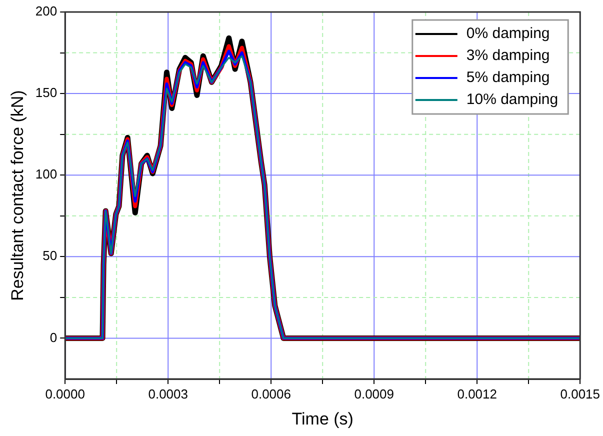 This screenshot has height=436, width=603. What do you see at coordinates (65, 394) in the screenshot?
I see `x-tick-label: 0.0000` at bounding box center [65, 394].